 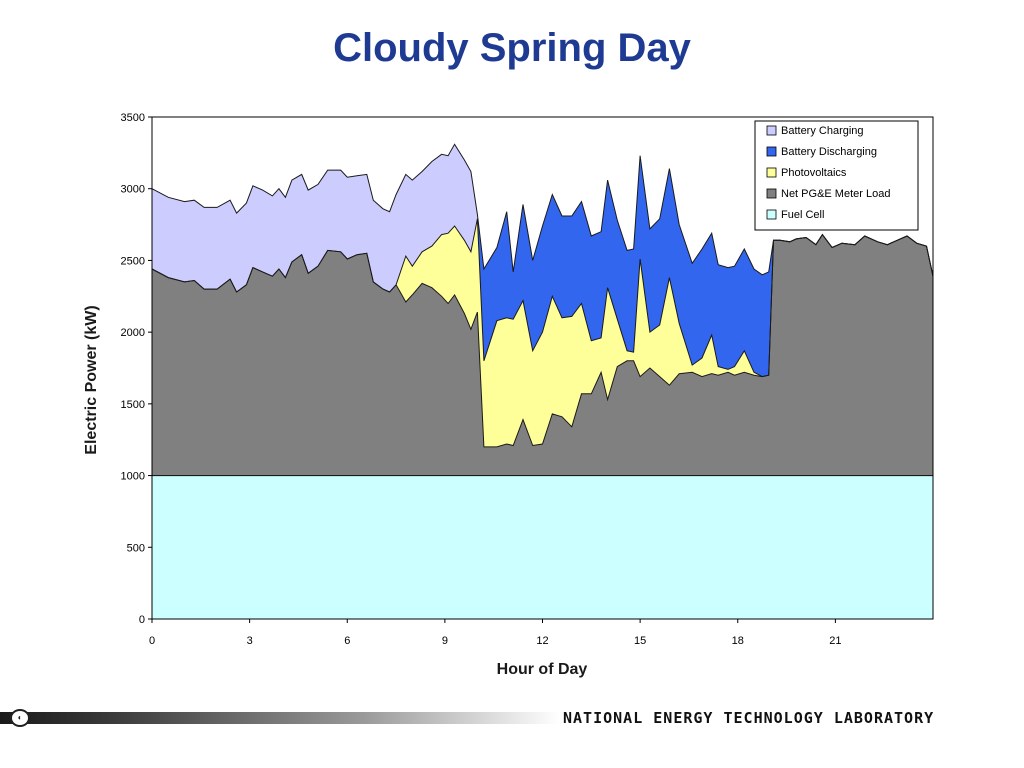 I want to click on y-tick-label: 2000, so click(x=133, y=333).